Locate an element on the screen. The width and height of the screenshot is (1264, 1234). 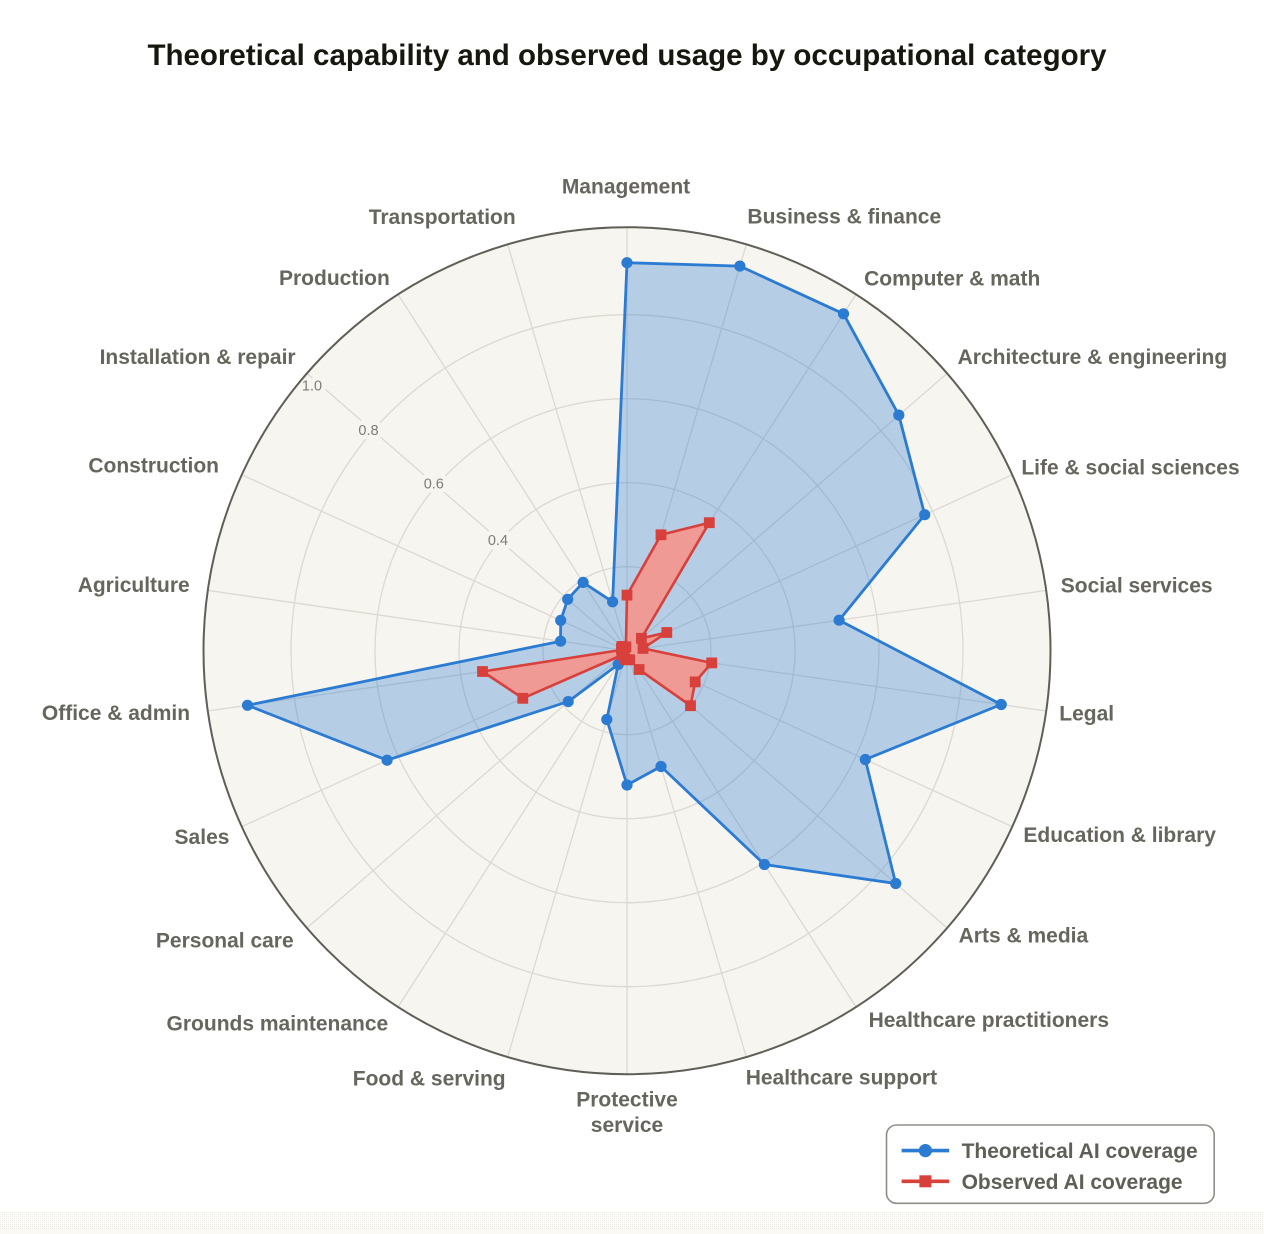
svg-text: Installation & repair is located at coordinates (198, 357).